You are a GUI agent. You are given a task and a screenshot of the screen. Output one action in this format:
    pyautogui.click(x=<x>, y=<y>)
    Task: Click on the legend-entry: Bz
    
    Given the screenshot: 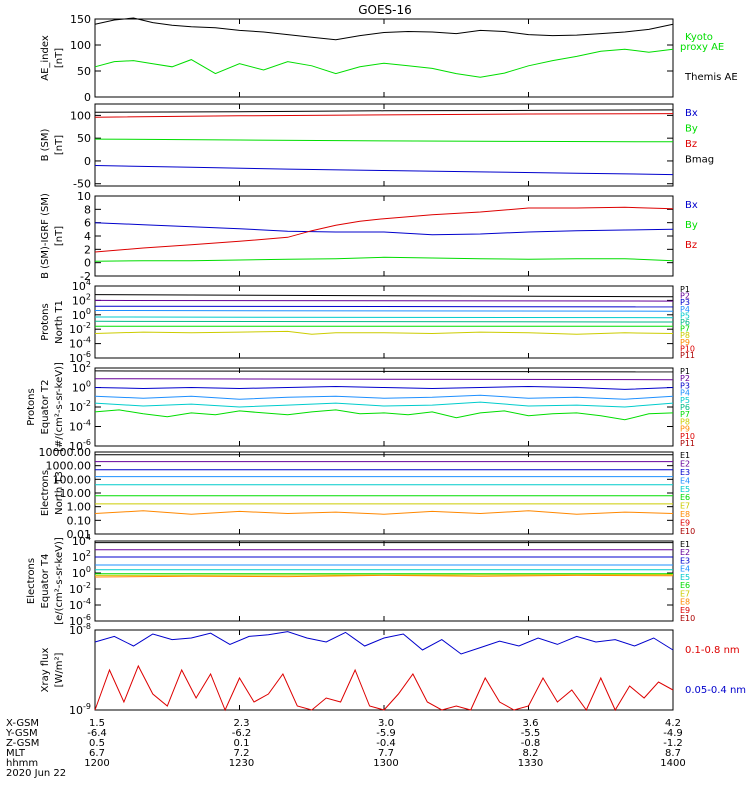 What is the action you would take?
    pyautogui.click(x=691, y=245)
    